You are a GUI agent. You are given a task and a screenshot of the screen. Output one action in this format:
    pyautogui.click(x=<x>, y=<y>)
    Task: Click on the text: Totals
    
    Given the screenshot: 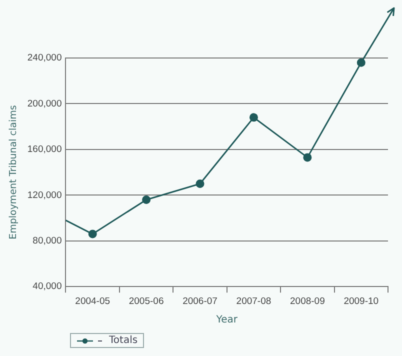 What is the action you would take?
    pyautogui.click(x=123, y=340)
    